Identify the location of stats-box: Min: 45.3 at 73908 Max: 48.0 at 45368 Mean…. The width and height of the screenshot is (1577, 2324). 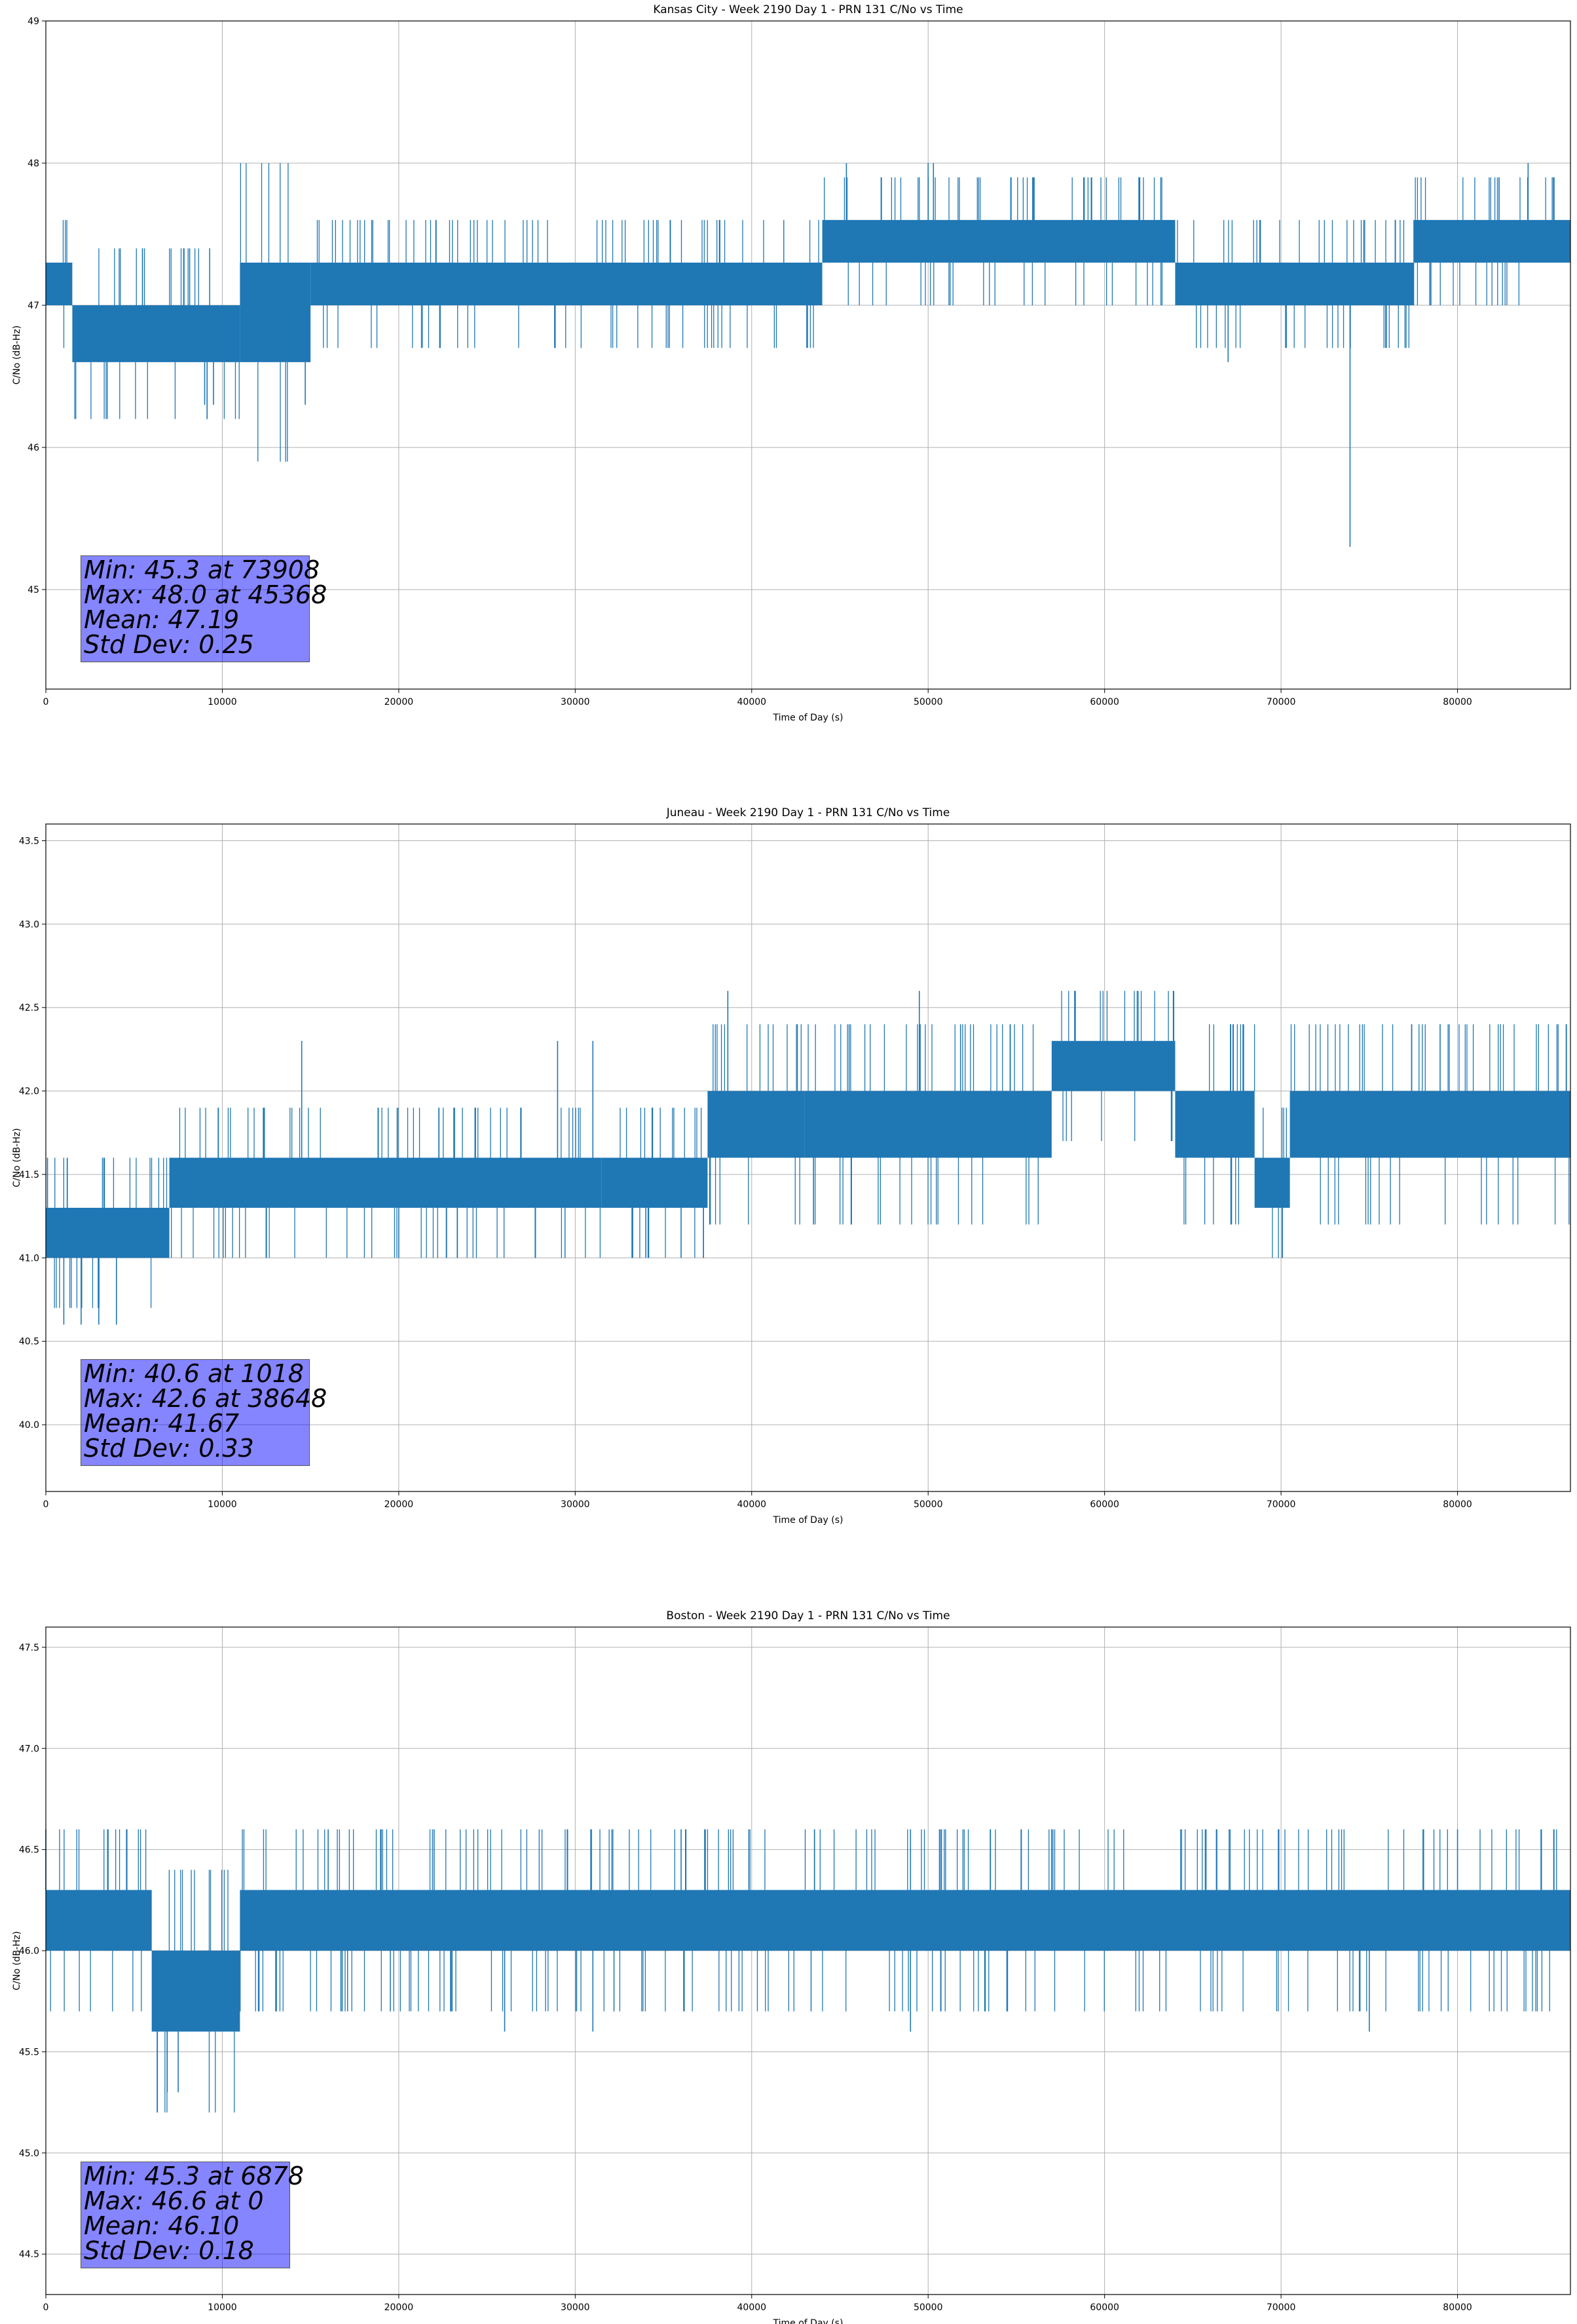
(204, 608).